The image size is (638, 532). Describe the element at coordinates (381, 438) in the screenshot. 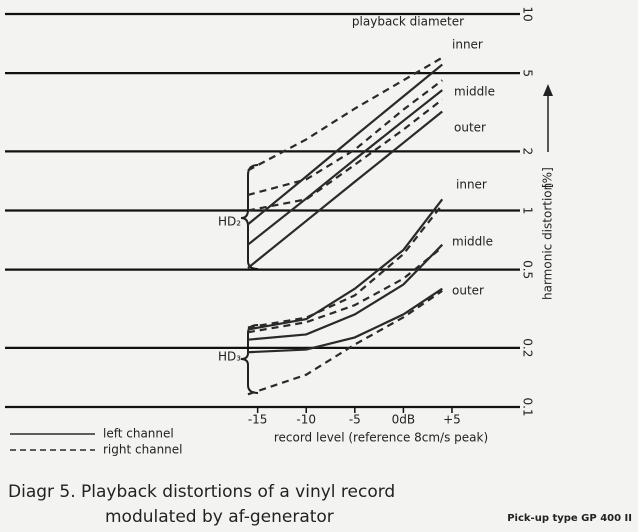

I see `x-axis-label: record level (reference 8cm/s peak)` at that location.